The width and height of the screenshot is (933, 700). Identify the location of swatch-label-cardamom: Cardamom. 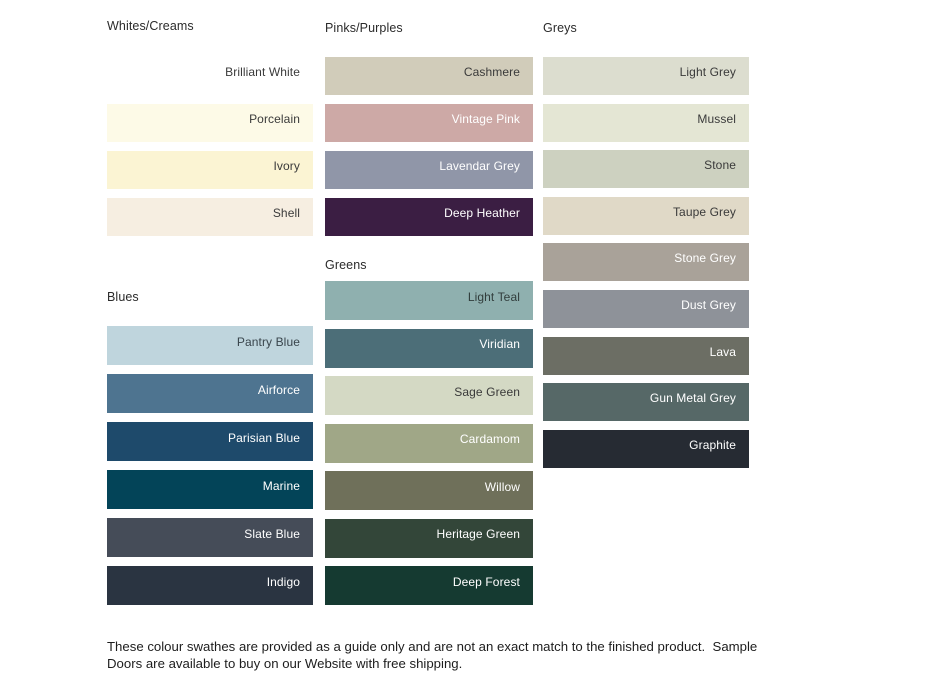
(489, 439).